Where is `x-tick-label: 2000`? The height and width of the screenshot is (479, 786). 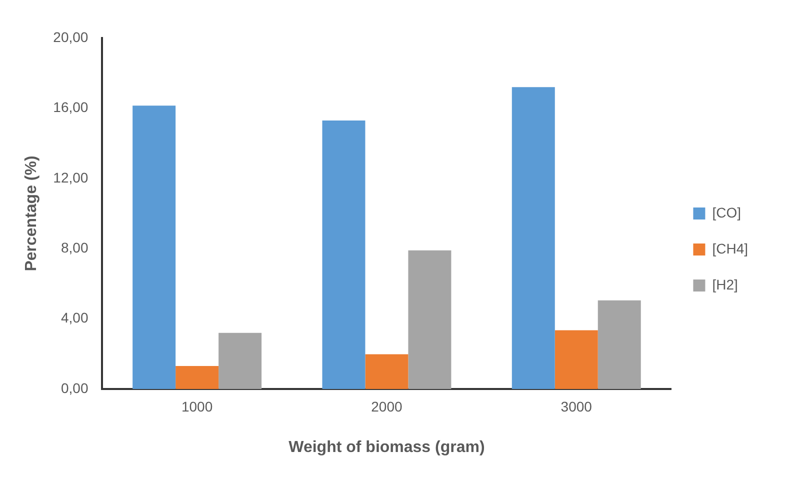
x-tick-label: 2000 is located at coordinates (387, 406).